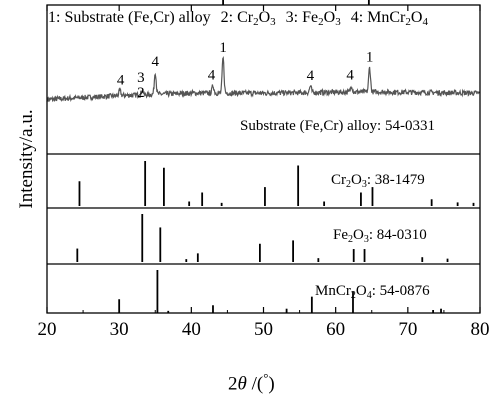 This screenshot has width=497, height=396. What do you see at coordinates (141, 78) in the screenshot?
I see `peak-label: 3` at bounding box center [141, 78].